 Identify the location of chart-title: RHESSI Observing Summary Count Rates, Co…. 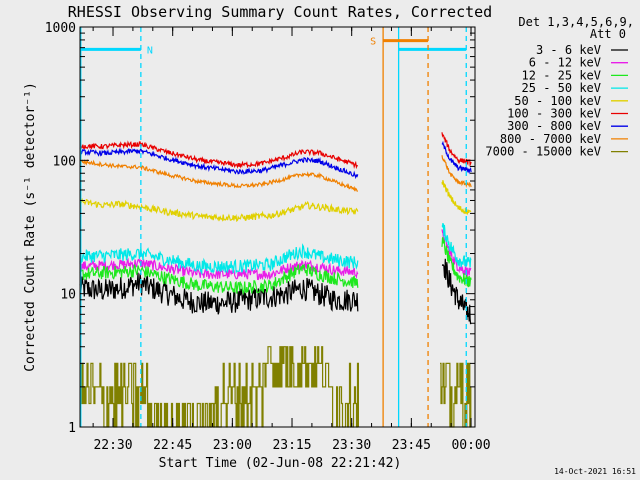
(280, 12).